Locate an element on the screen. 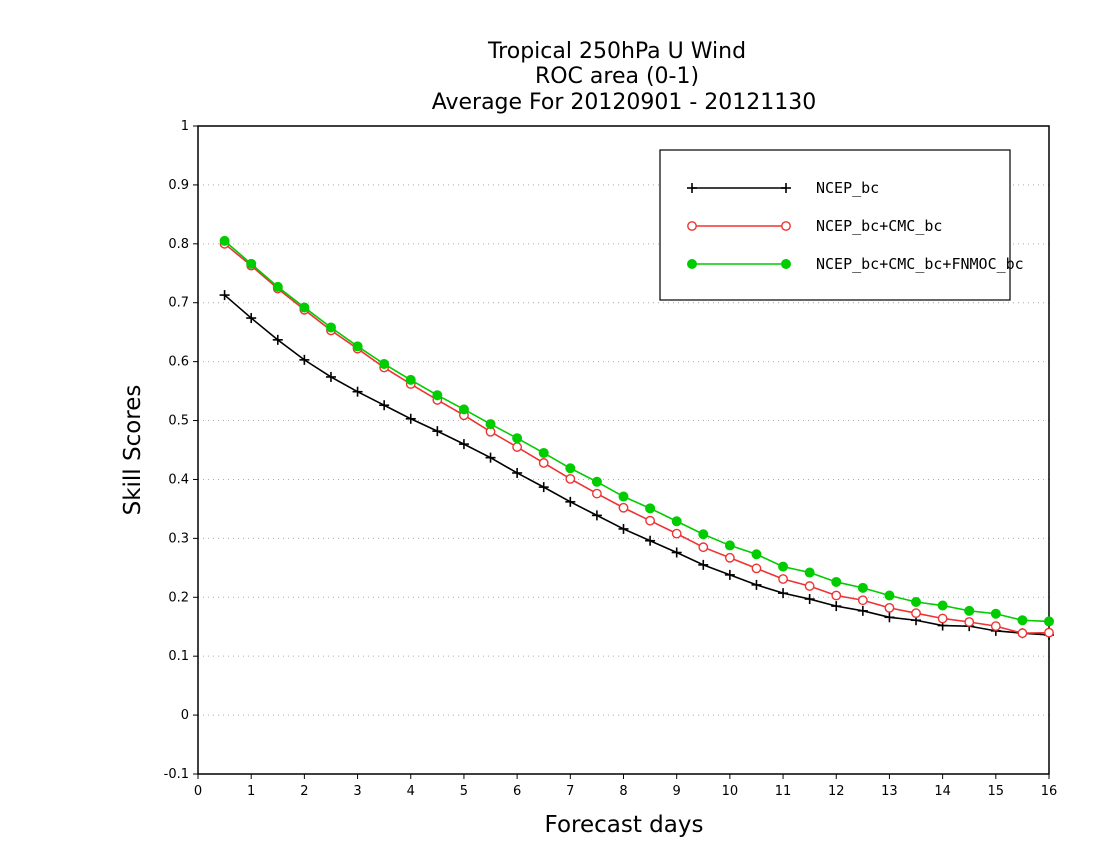 This screenshot has width=1100, height=850. x-tick-label: 13 is located at coordinates (889, 791).